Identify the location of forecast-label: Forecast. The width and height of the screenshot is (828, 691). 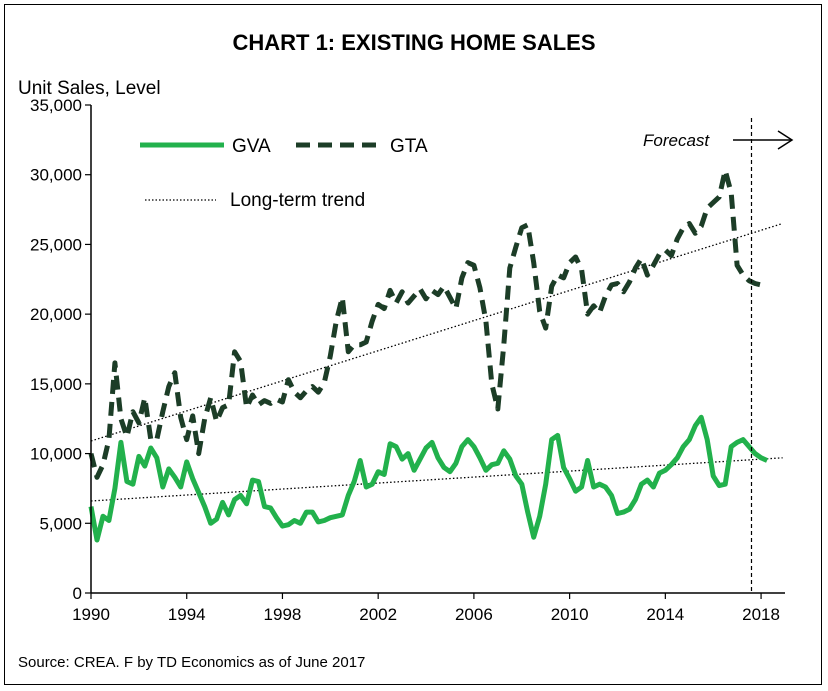
(676, 140).